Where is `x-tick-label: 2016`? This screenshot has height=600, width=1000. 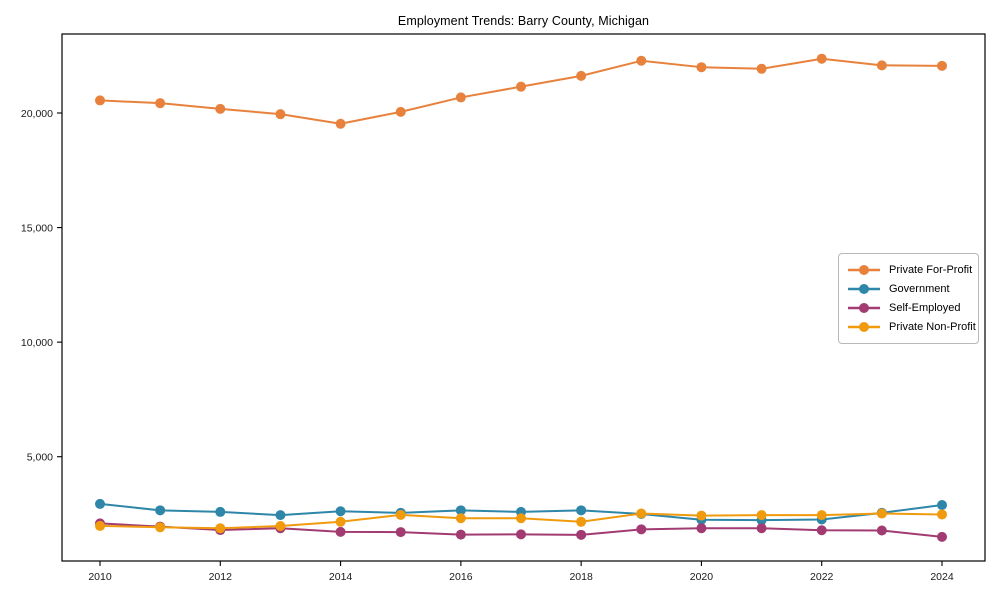 x-tick-label: 2016 is located at coordinates (461, 577).